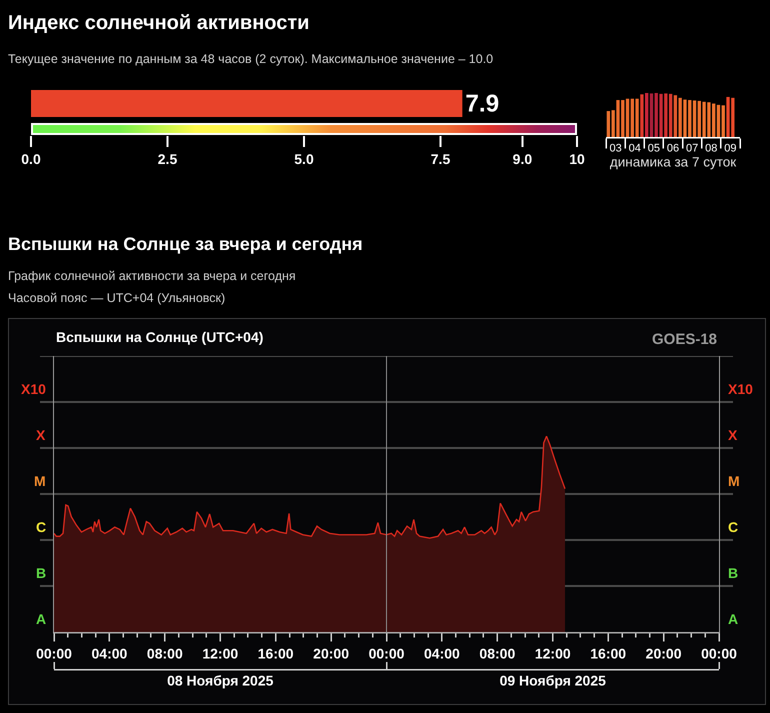 Image resolution: width=770 pixels, height=713 pixels. Describe the element at coordinates (577, 158) in the screenshot. I see `x-tick-label: 10` at that location.